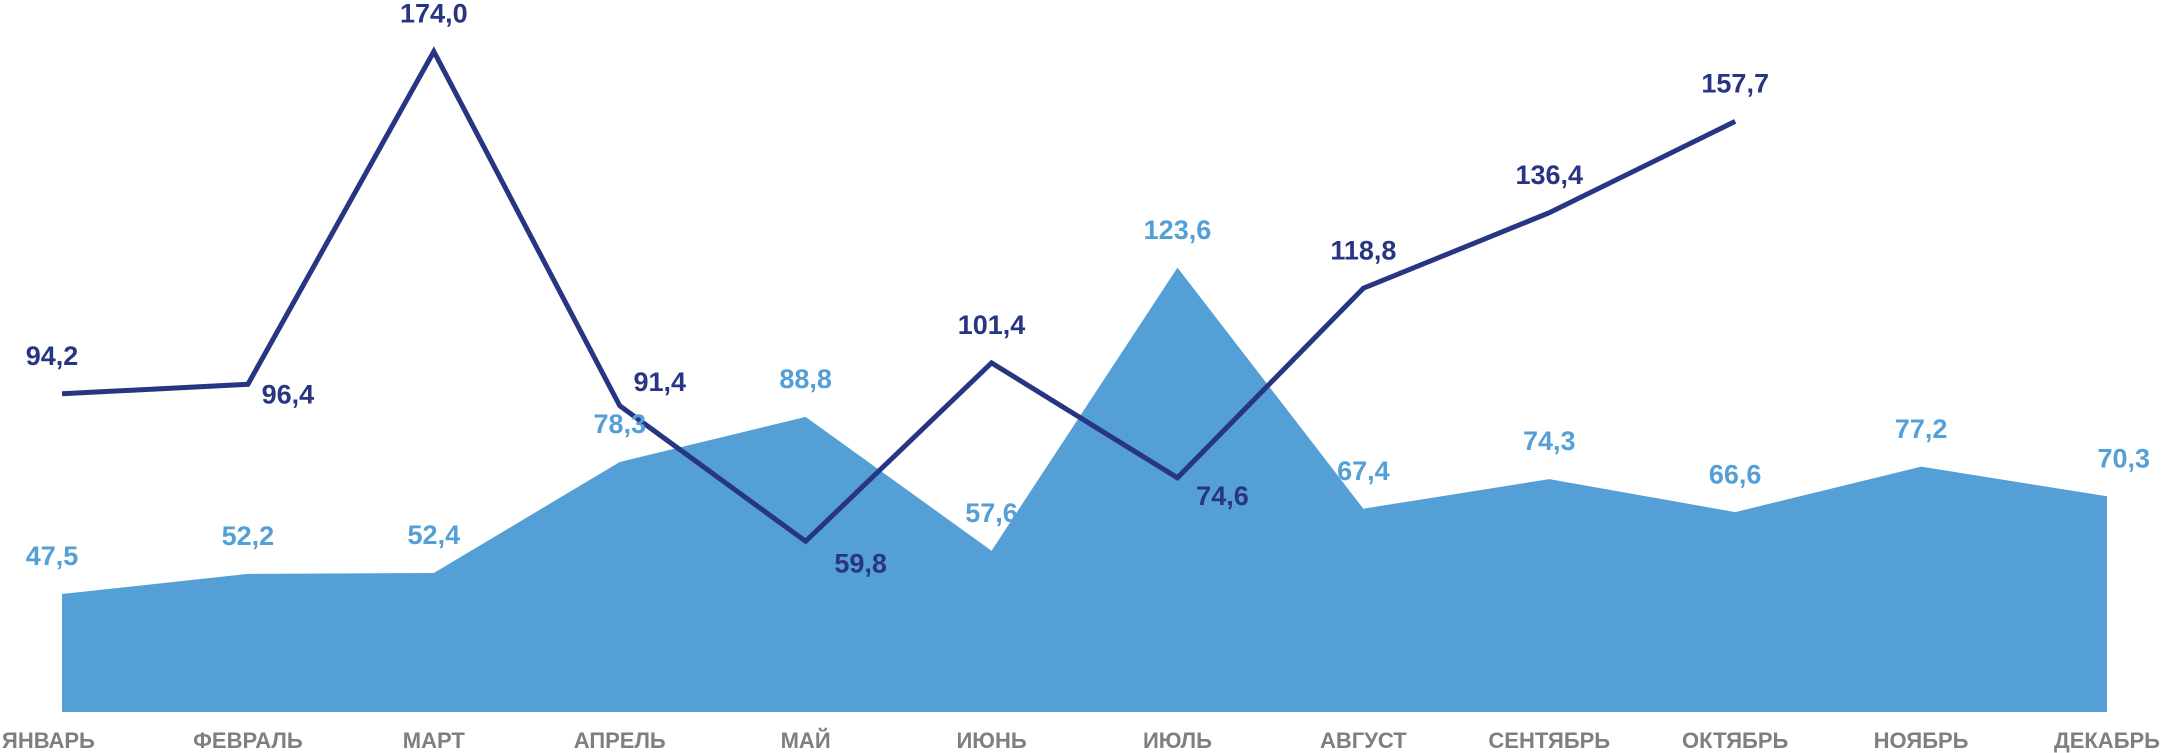 This screenshot has height=753, width=2164. Describe the element at coordinates (991, 513) in the screenshot. I see `data-label: 57,6` at that location.